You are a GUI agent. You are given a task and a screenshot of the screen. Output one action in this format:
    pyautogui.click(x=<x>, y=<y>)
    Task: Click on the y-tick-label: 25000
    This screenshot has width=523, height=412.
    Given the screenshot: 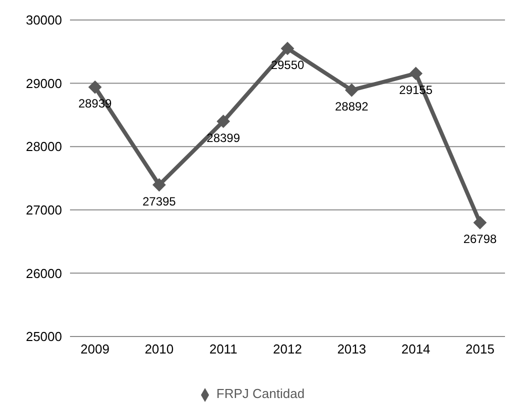 What is the action you would take?
    pyautogui.click(x=44, y=336)
    